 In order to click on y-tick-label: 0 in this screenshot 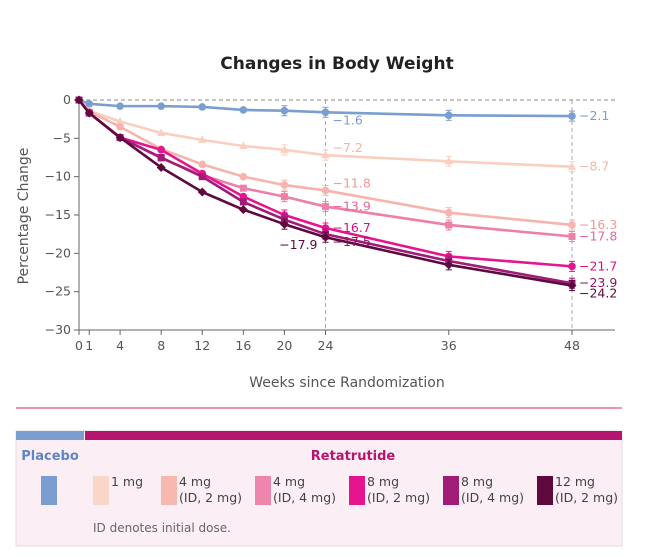, I will do `click(67, 99)`.